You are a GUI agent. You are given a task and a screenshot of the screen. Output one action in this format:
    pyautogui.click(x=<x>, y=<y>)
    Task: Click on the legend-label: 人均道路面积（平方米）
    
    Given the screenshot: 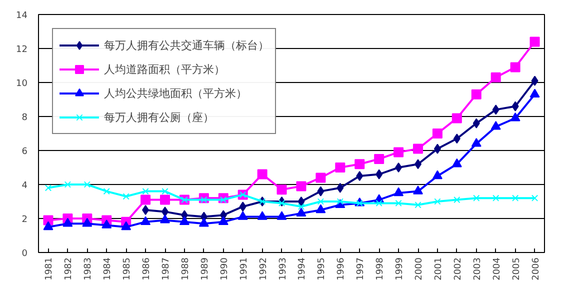 What is the action you would take?
    pyautogui.click(x=164, y=69)
    